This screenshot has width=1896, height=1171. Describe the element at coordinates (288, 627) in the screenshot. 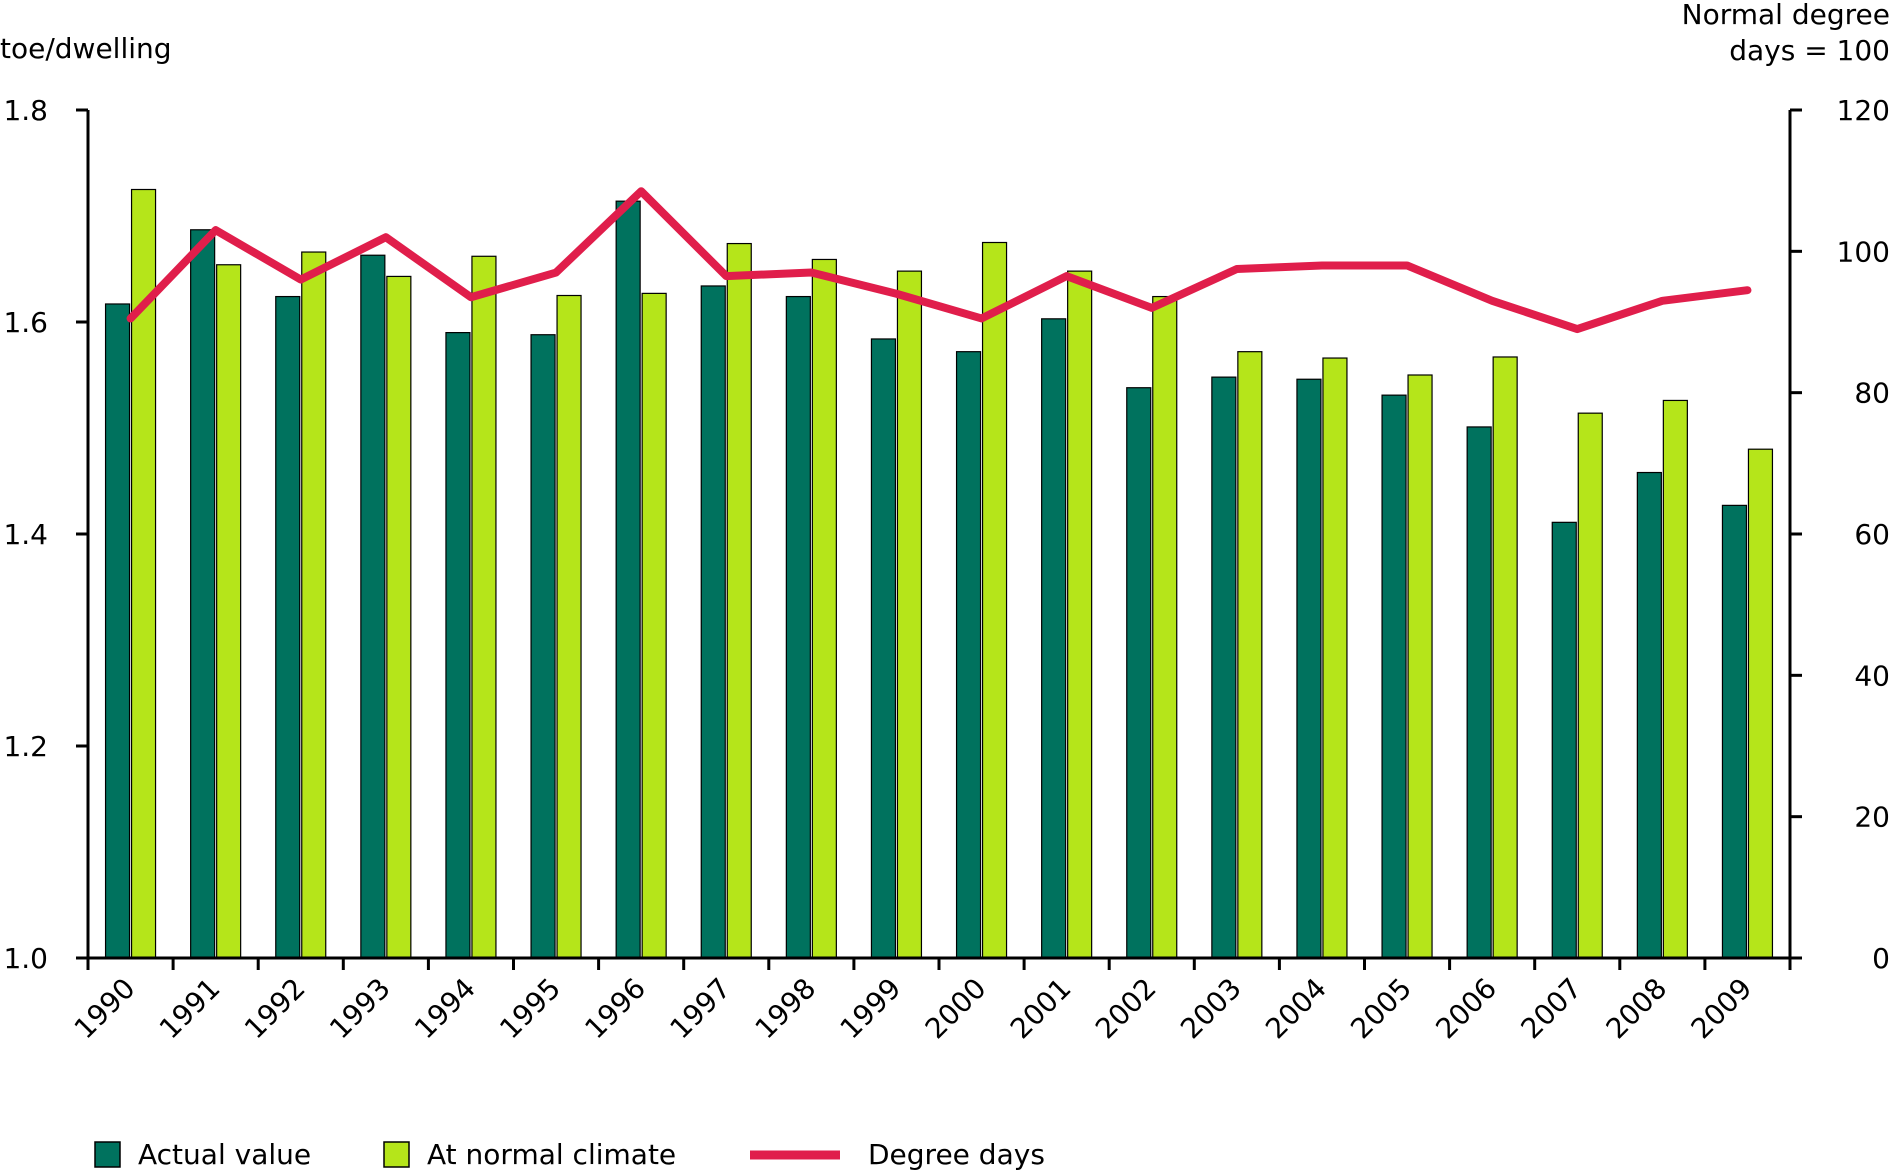

I see `bar-actual-value-1992` at that location.